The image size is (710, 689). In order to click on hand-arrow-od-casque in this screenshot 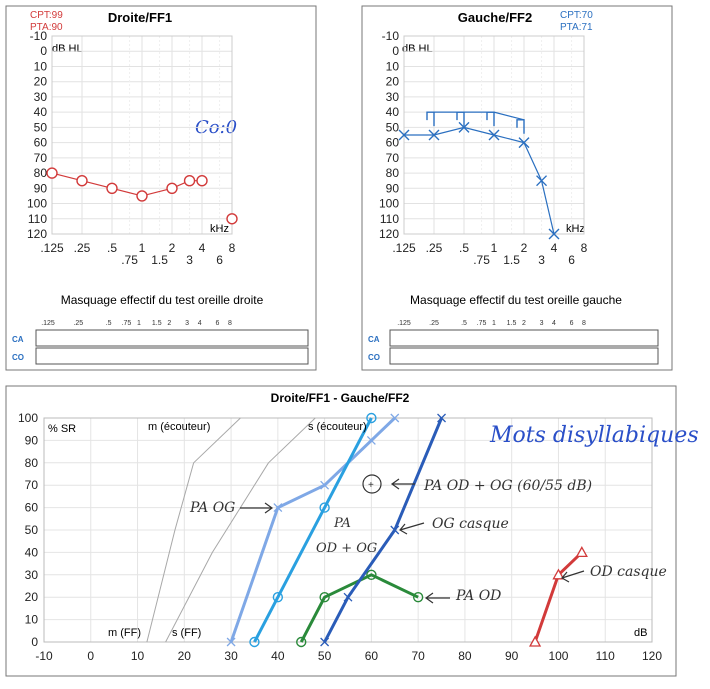, I will do `click(573, 576)`.